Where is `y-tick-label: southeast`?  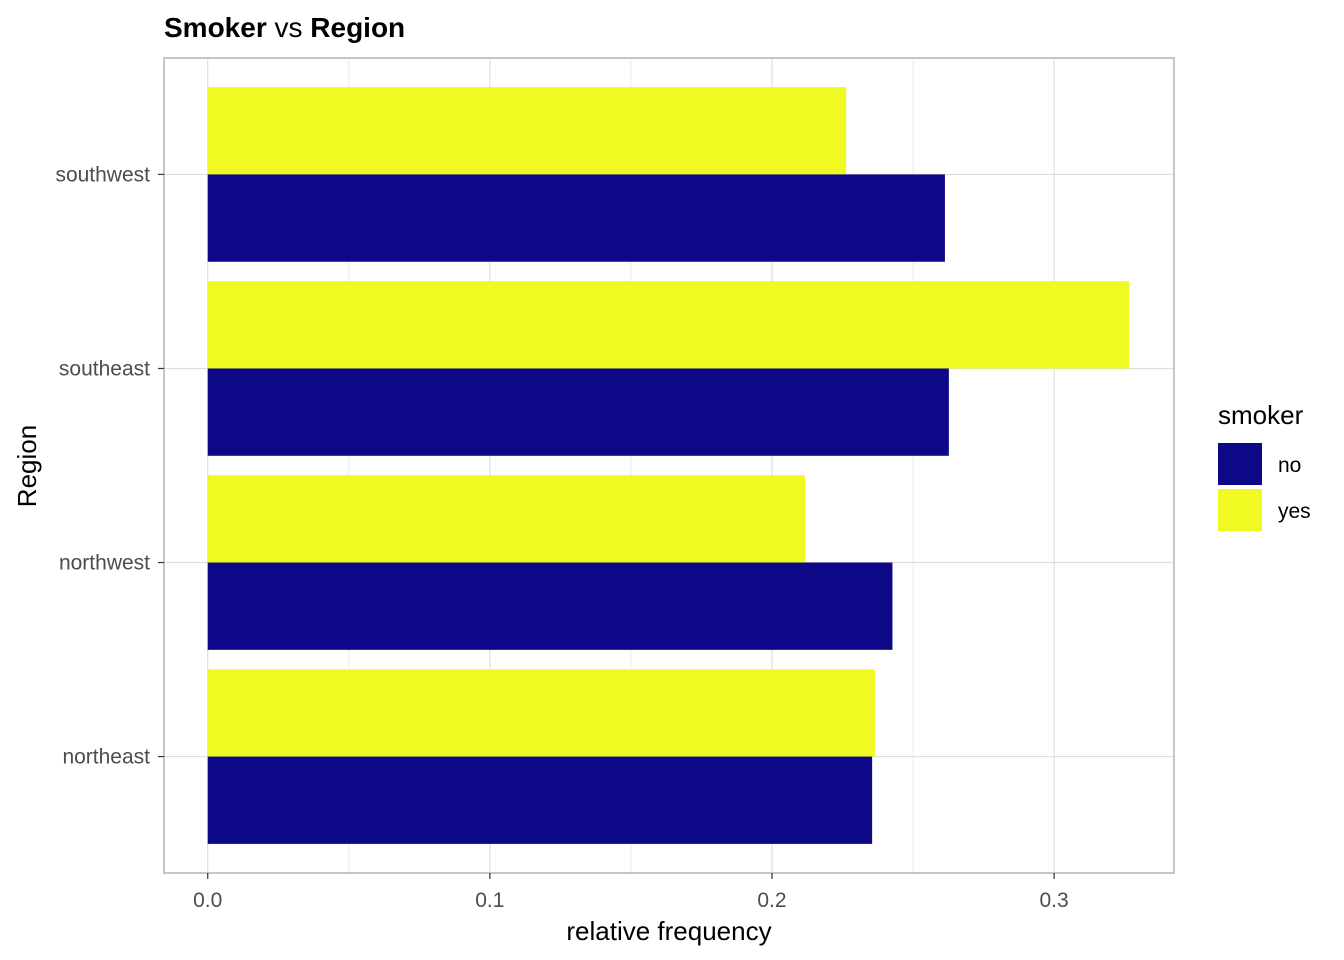
y-tick-label: southeast is located at coordinates (104, 368).